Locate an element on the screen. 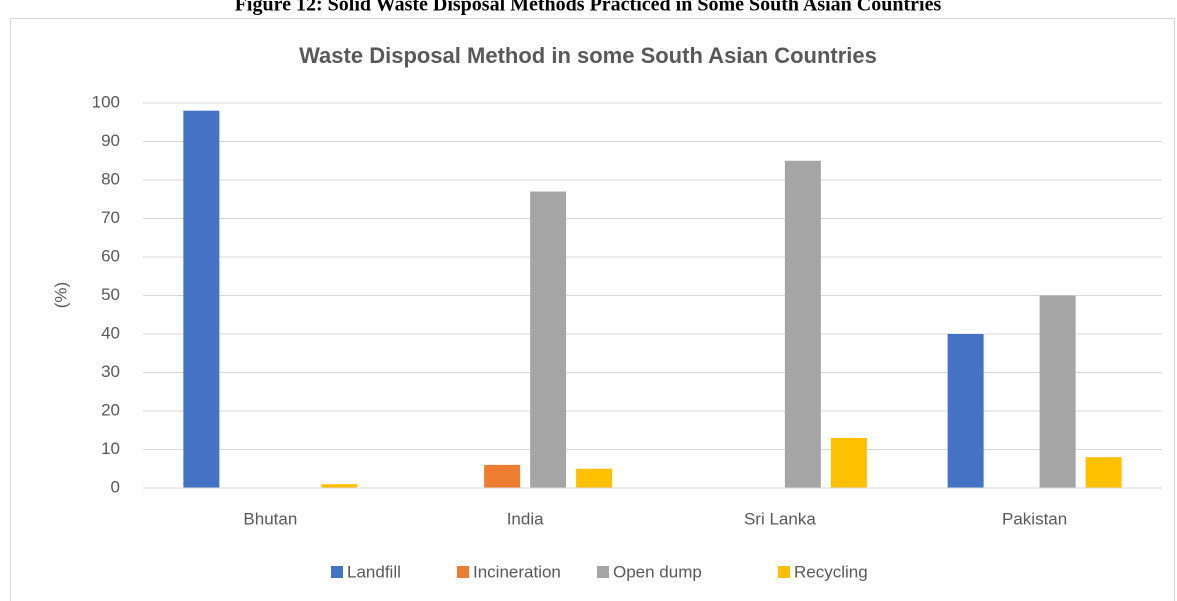  y-tick-label: 90 is located at coordinates (110, 140).